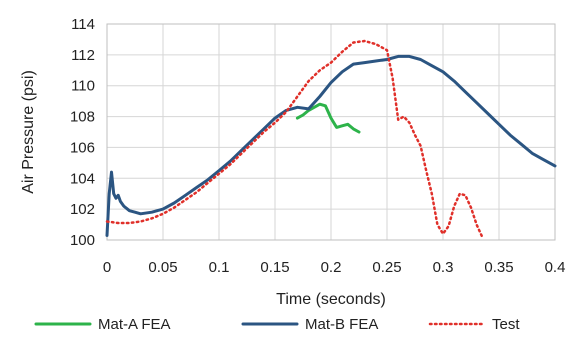 Image resolution: width=579 pixels, height=341 pixels. Describe the element at coordinates (83, 86) in the screenshot. I see `y-tick-label: 110` at that location.